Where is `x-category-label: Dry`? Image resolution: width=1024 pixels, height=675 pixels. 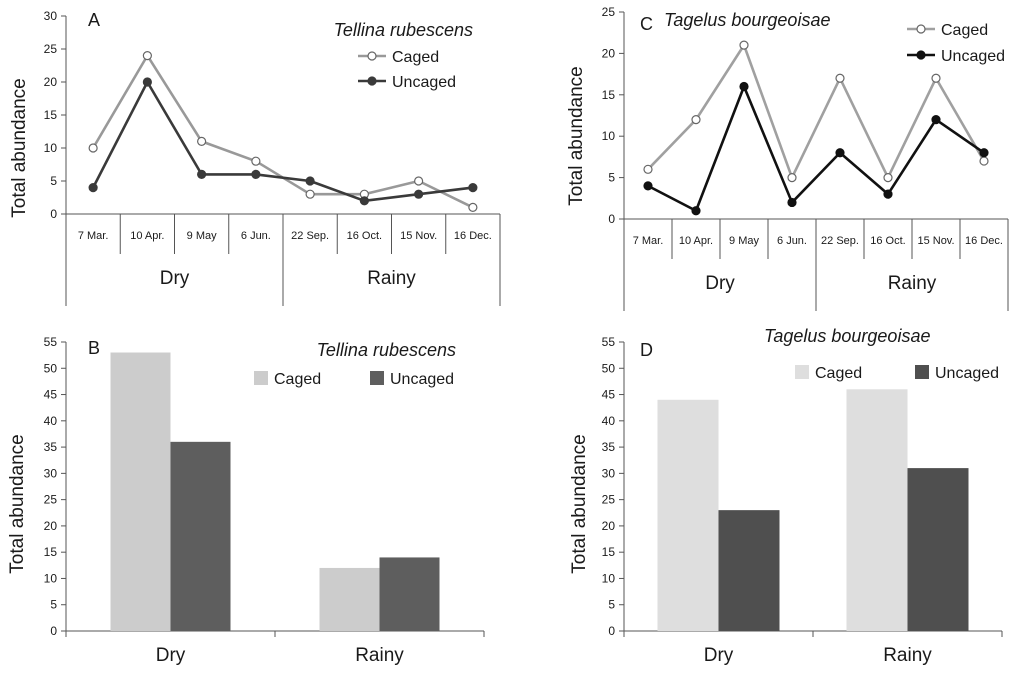 x-category-label: Dry is located at coordinates (171, 655).